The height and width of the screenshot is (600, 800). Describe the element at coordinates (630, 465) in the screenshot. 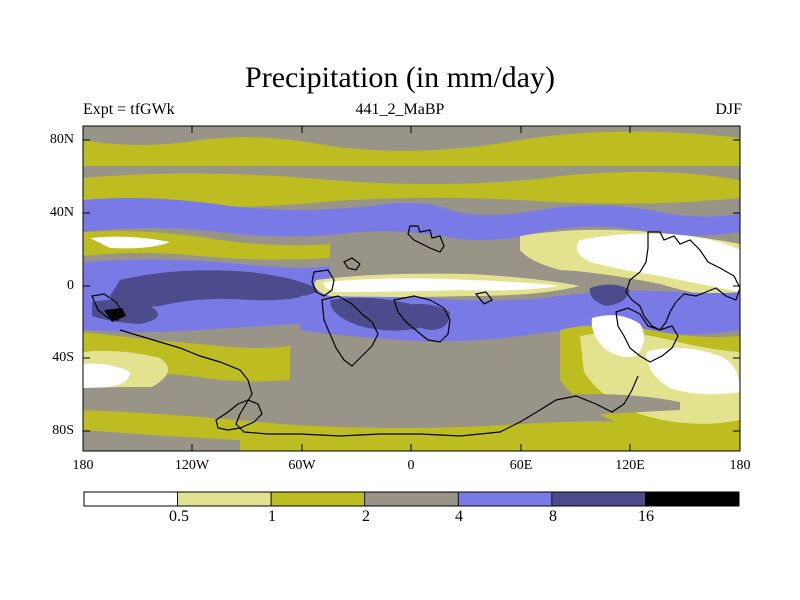

I see `lon-label-120e: 120E` at that location.